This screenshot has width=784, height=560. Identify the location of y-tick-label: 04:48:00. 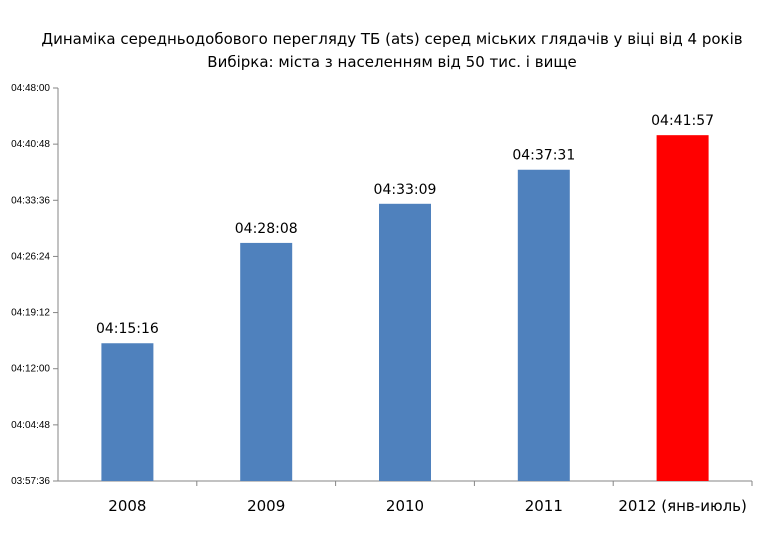
(30, 88).